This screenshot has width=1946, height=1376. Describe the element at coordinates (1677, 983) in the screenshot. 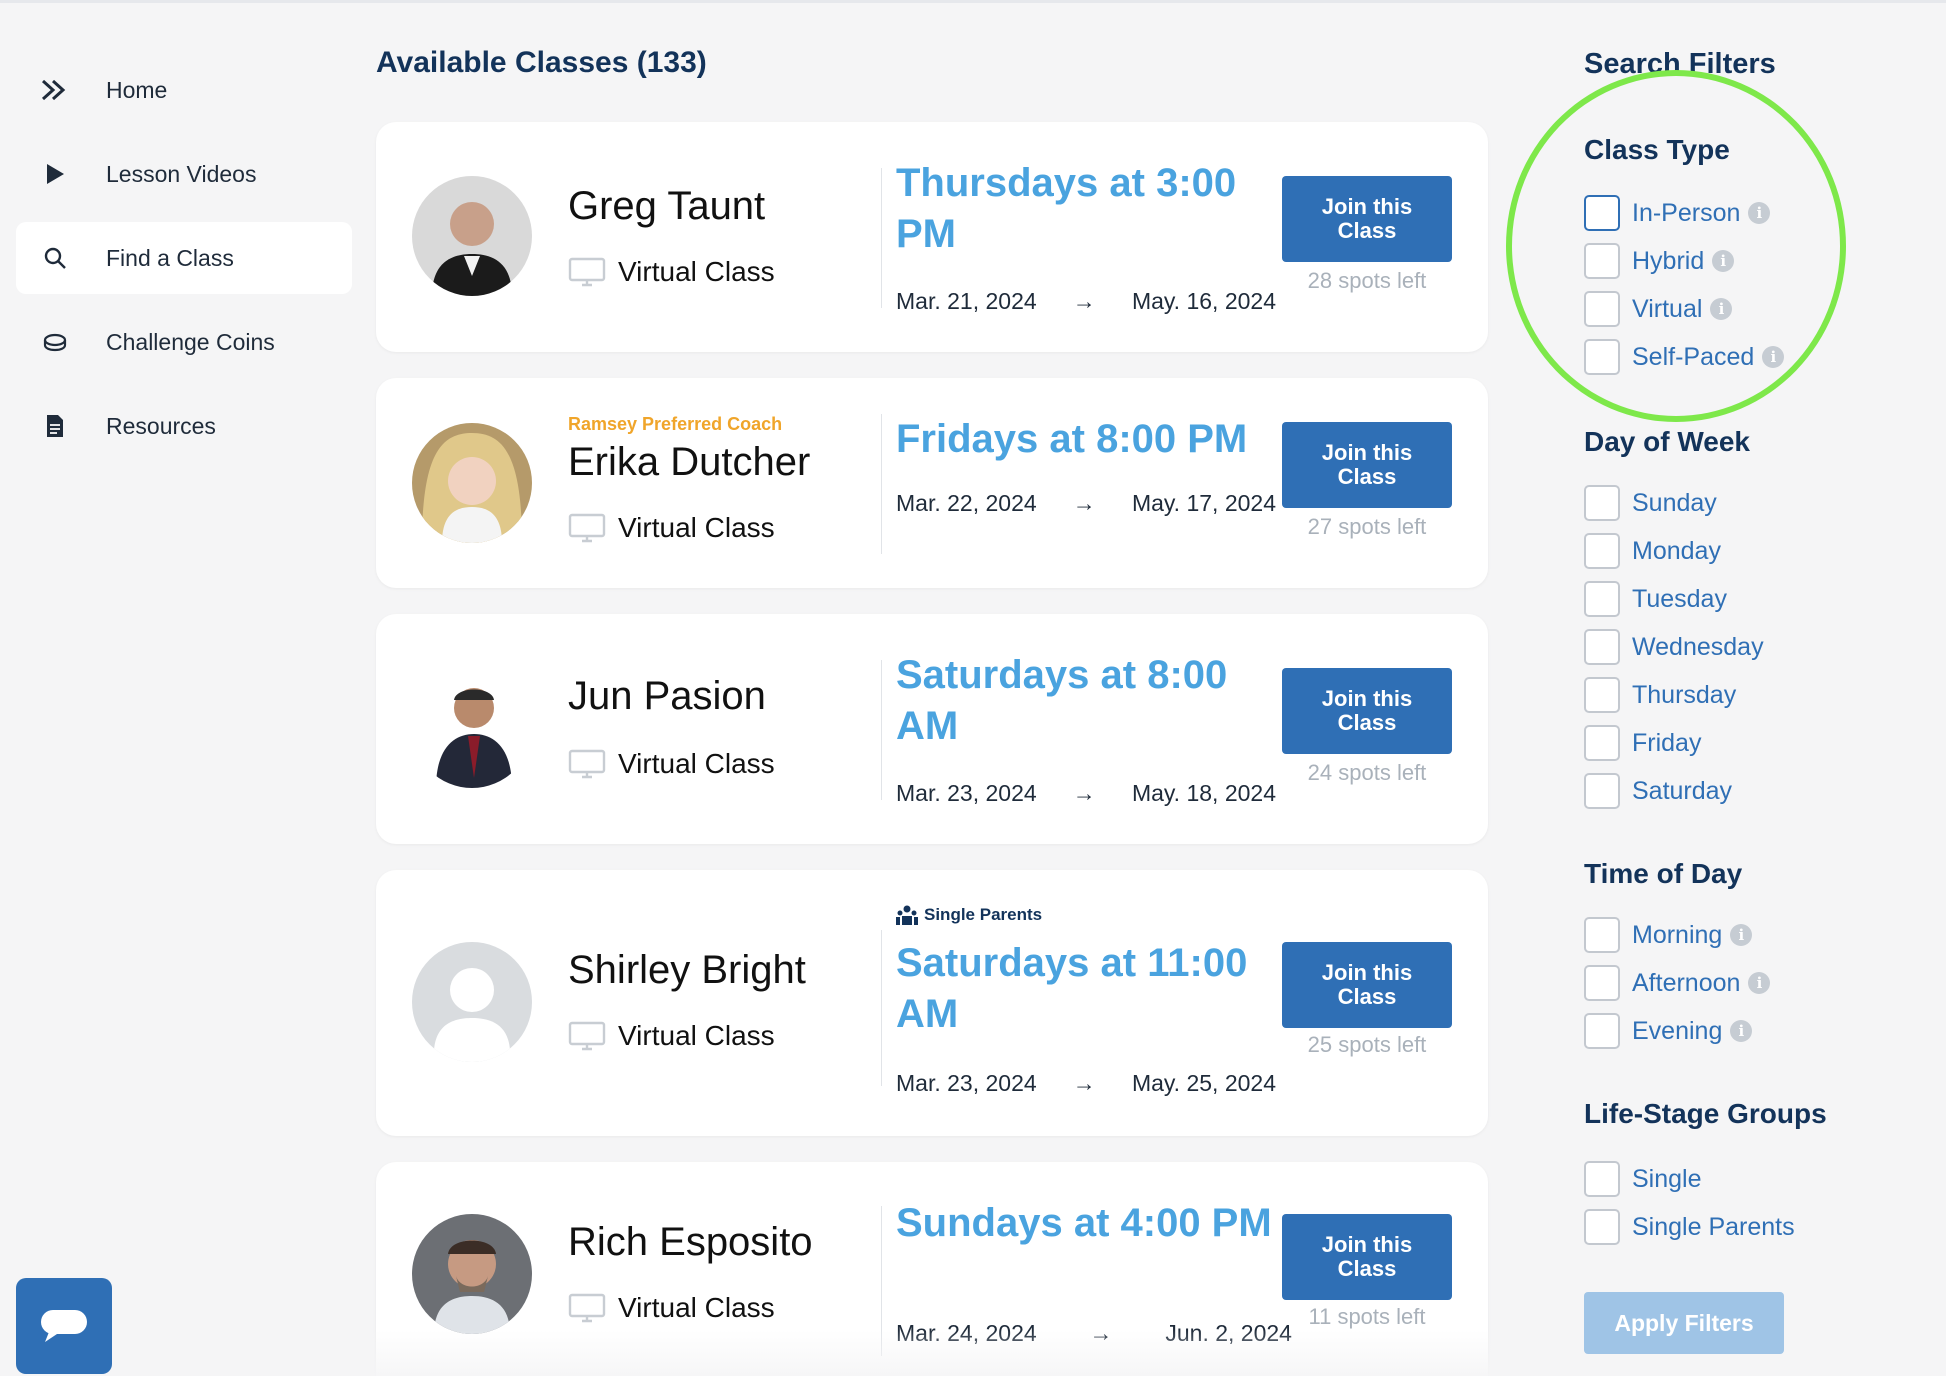

I see `filter-afternoon: Afternoon i` at that location.